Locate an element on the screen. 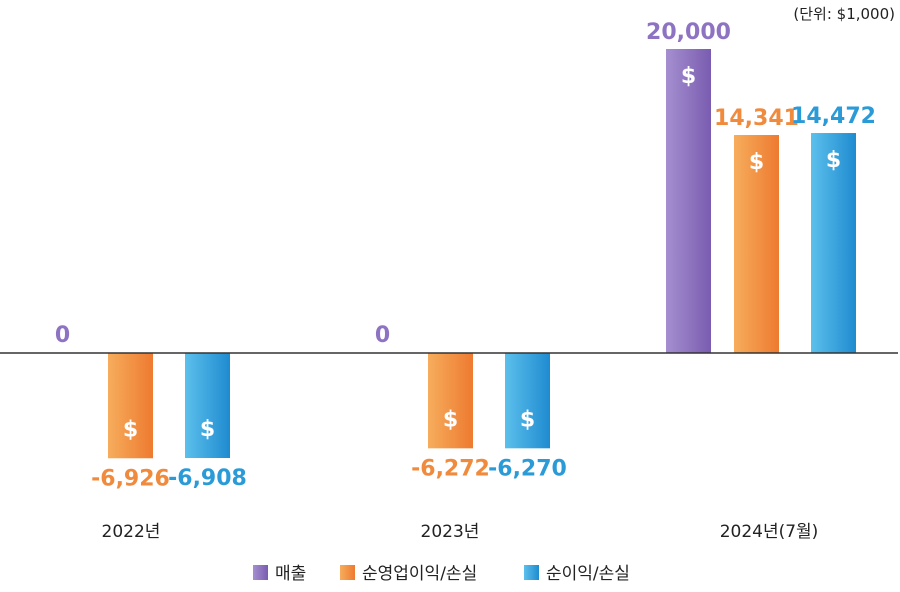 Image resolution: width=900 pixels, height=592 pixels. value-label-net-2: 14,472 is located at coordinates (833, 116).